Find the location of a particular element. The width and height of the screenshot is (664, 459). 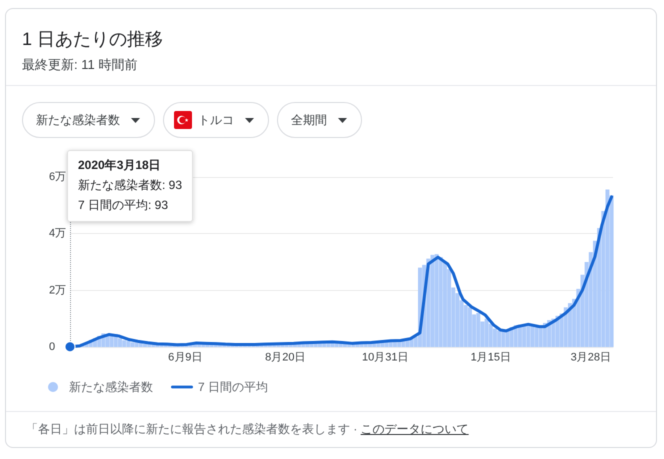

y-tick-label: 0 is located at coordinates (52, 347).